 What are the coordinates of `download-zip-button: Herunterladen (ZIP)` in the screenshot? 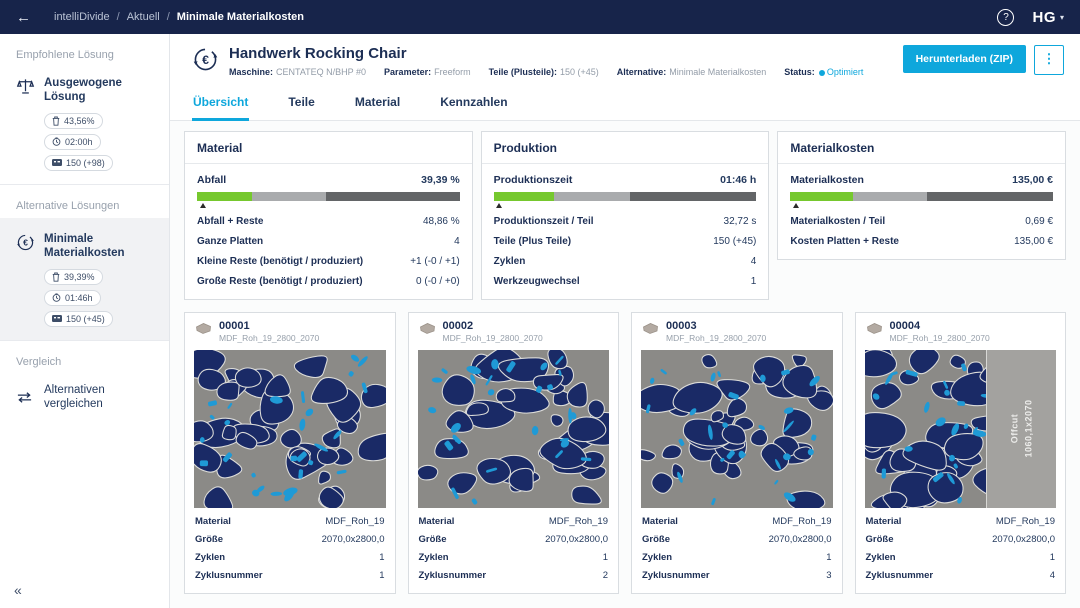 It's located at (964, 59).